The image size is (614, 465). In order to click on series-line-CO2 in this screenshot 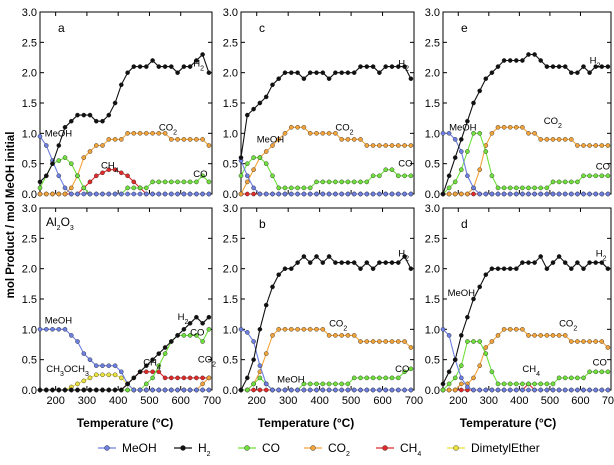, I will do `click(326, 359)`.